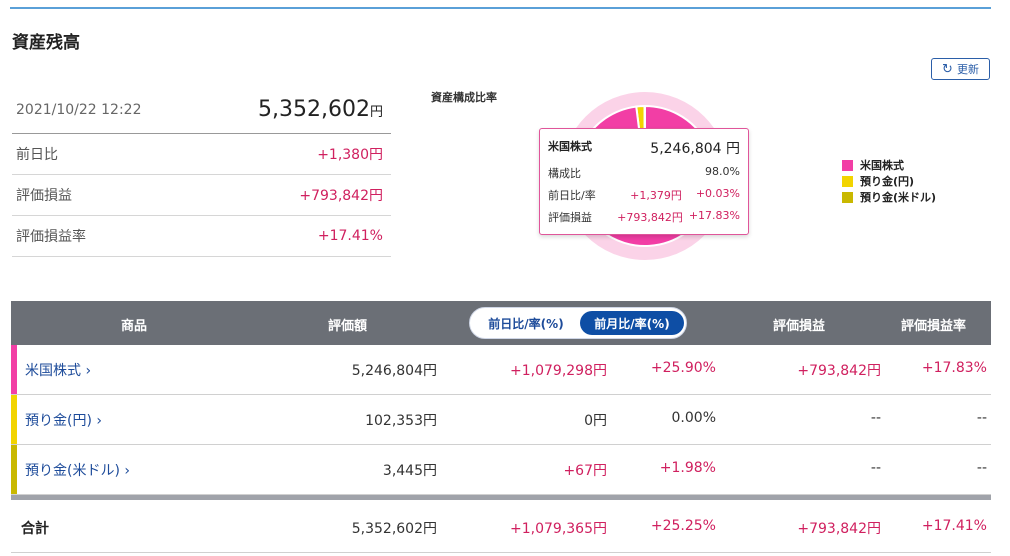 Image resolution: width=1010 pixels, height=556 pixels. Describe the element at coordinates (394, 371) in the screenshot. I see `cell-valuation: 5,246,804円` at that location.